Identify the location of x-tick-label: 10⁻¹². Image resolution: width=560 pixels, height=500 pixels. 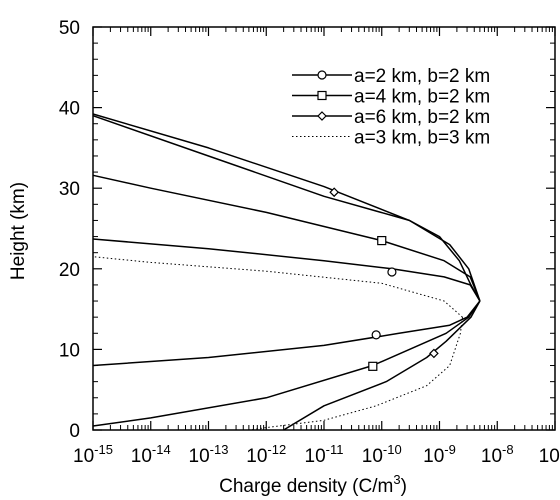
(266, 454).